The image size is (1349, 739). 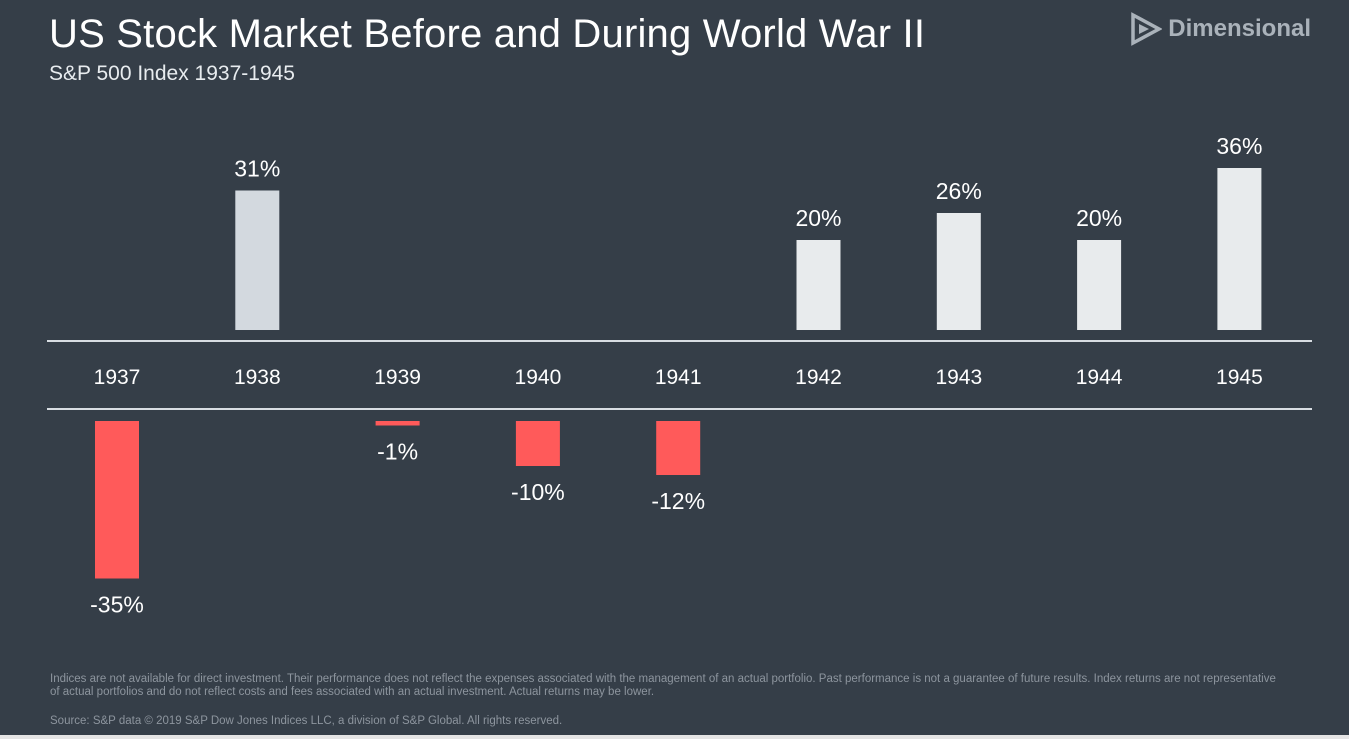 What do you see at coordinates (818, 285) in the screenshot?
I see `bar-1942` at bounding box center [818, 285].